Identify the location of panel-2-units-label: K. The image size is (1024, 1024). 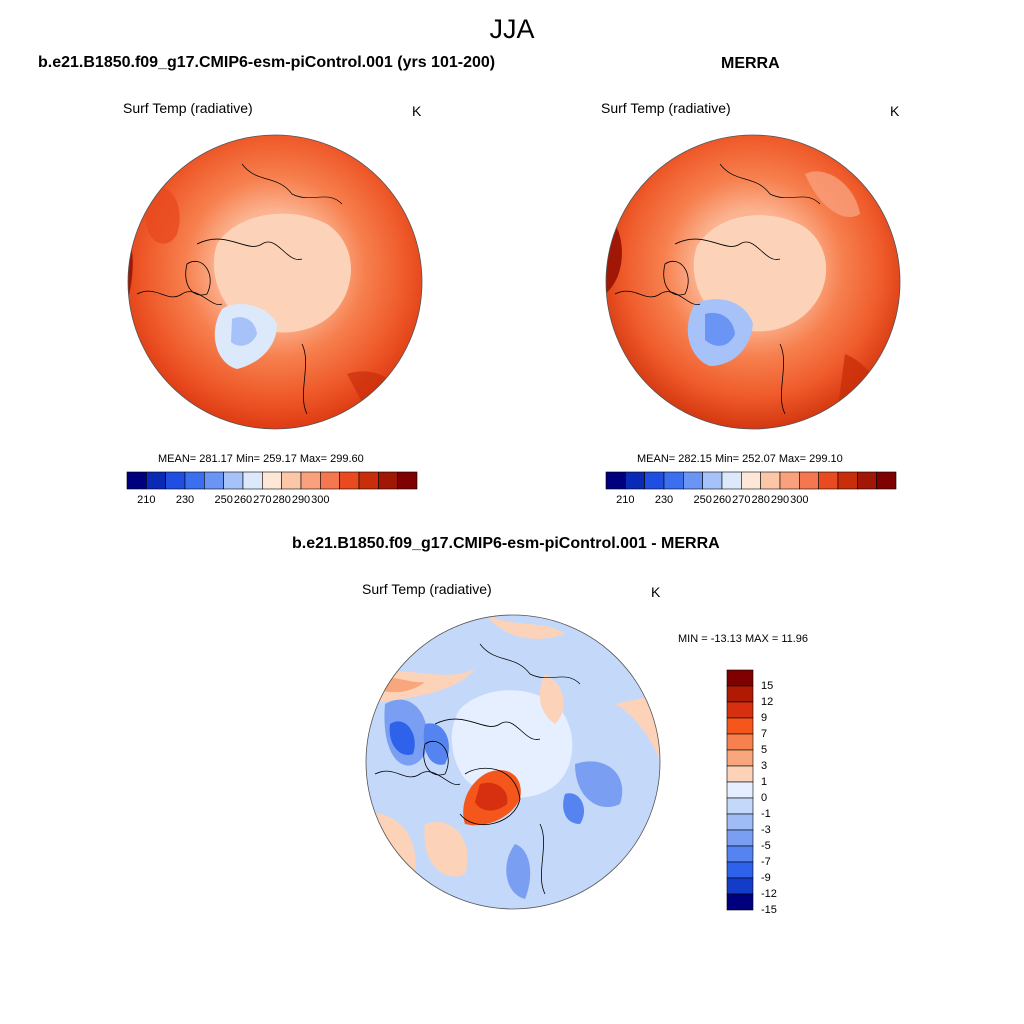
(895, 111).